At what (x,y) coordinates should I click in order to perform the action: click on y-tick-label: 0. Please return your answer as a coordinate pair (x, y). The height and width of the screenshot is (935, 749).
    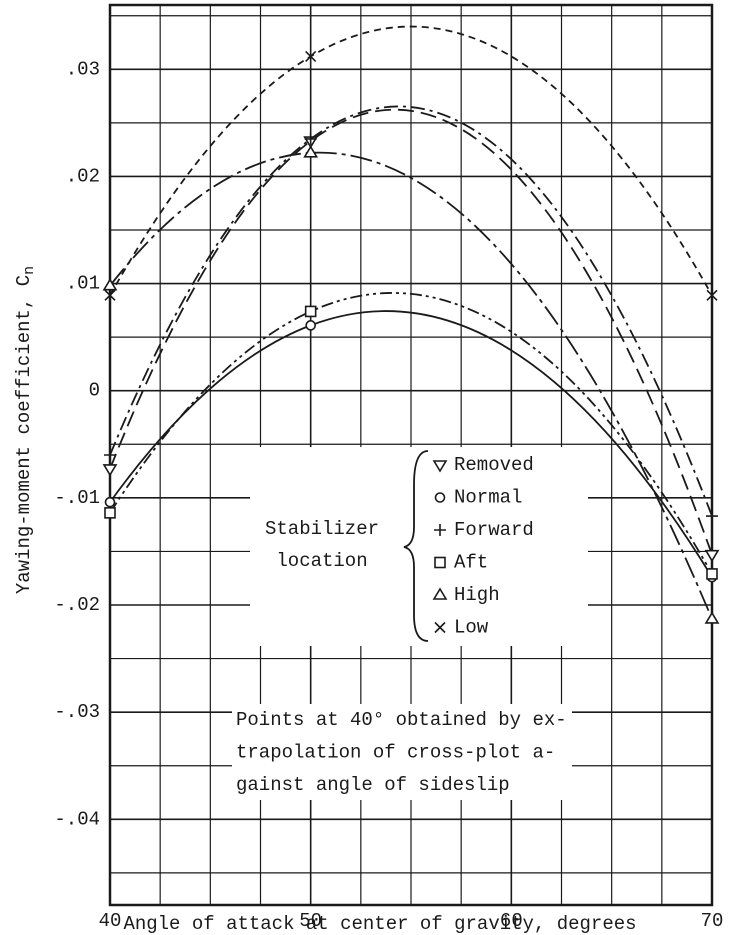
    Looking at the image, I should click on (94, 391).